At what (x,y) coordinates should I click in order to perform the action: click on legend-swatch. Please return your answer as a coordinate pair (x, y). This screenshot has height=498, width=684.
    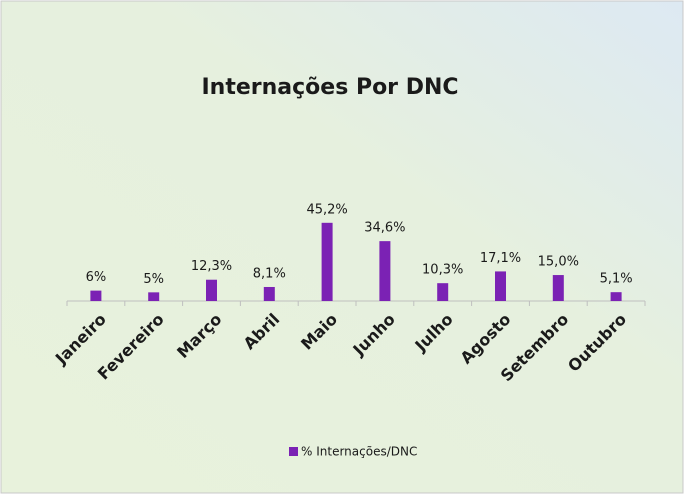
    Looking at the image, I should click on (293, 451).